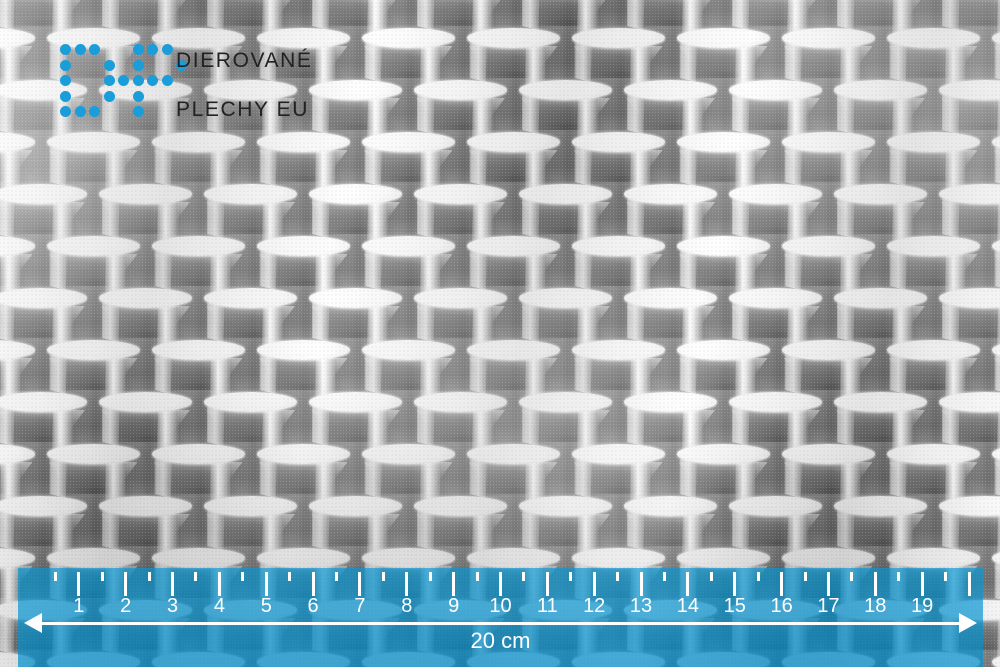 This screenshot has height=667, width=1000. What do you see at coordinates (781, 606) in the screenshot?
I see `ruler-tick-label: 16` at bounding box center [781, 606].